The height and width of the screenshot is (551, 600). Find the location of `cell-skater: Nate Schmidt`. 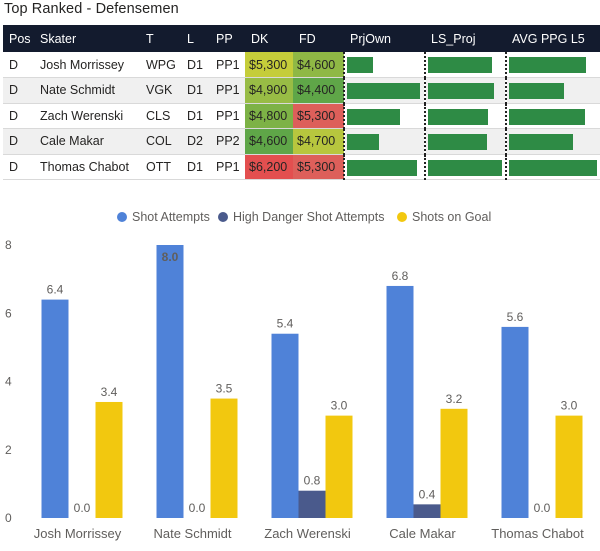

cell-skater: Nate Schmidt is located at coordinates (87, 90).